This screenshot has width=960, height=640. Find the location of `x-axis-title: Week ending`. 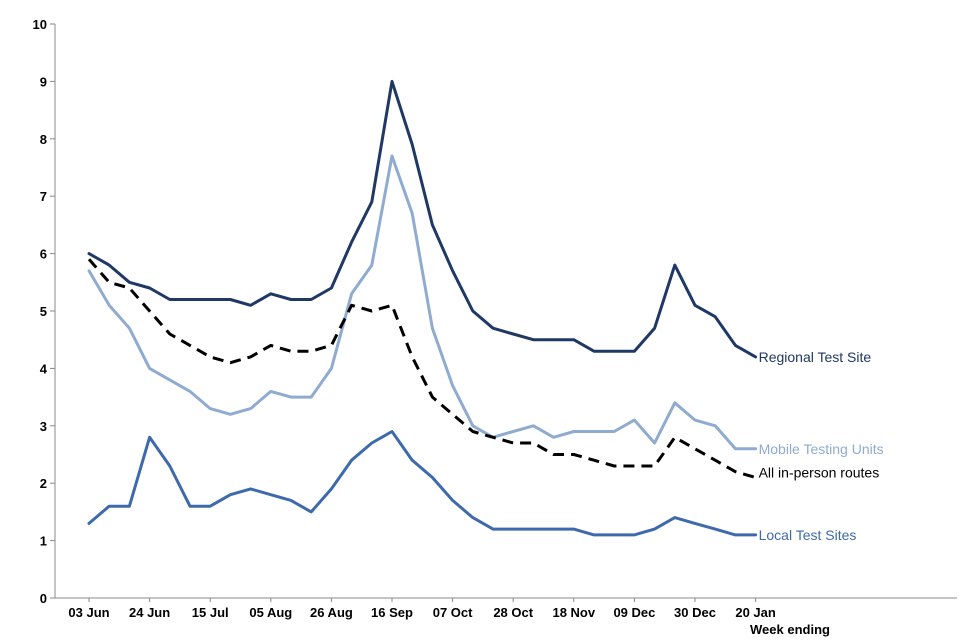

x-axis-title: Week ending is located at coordinates (790, 629).